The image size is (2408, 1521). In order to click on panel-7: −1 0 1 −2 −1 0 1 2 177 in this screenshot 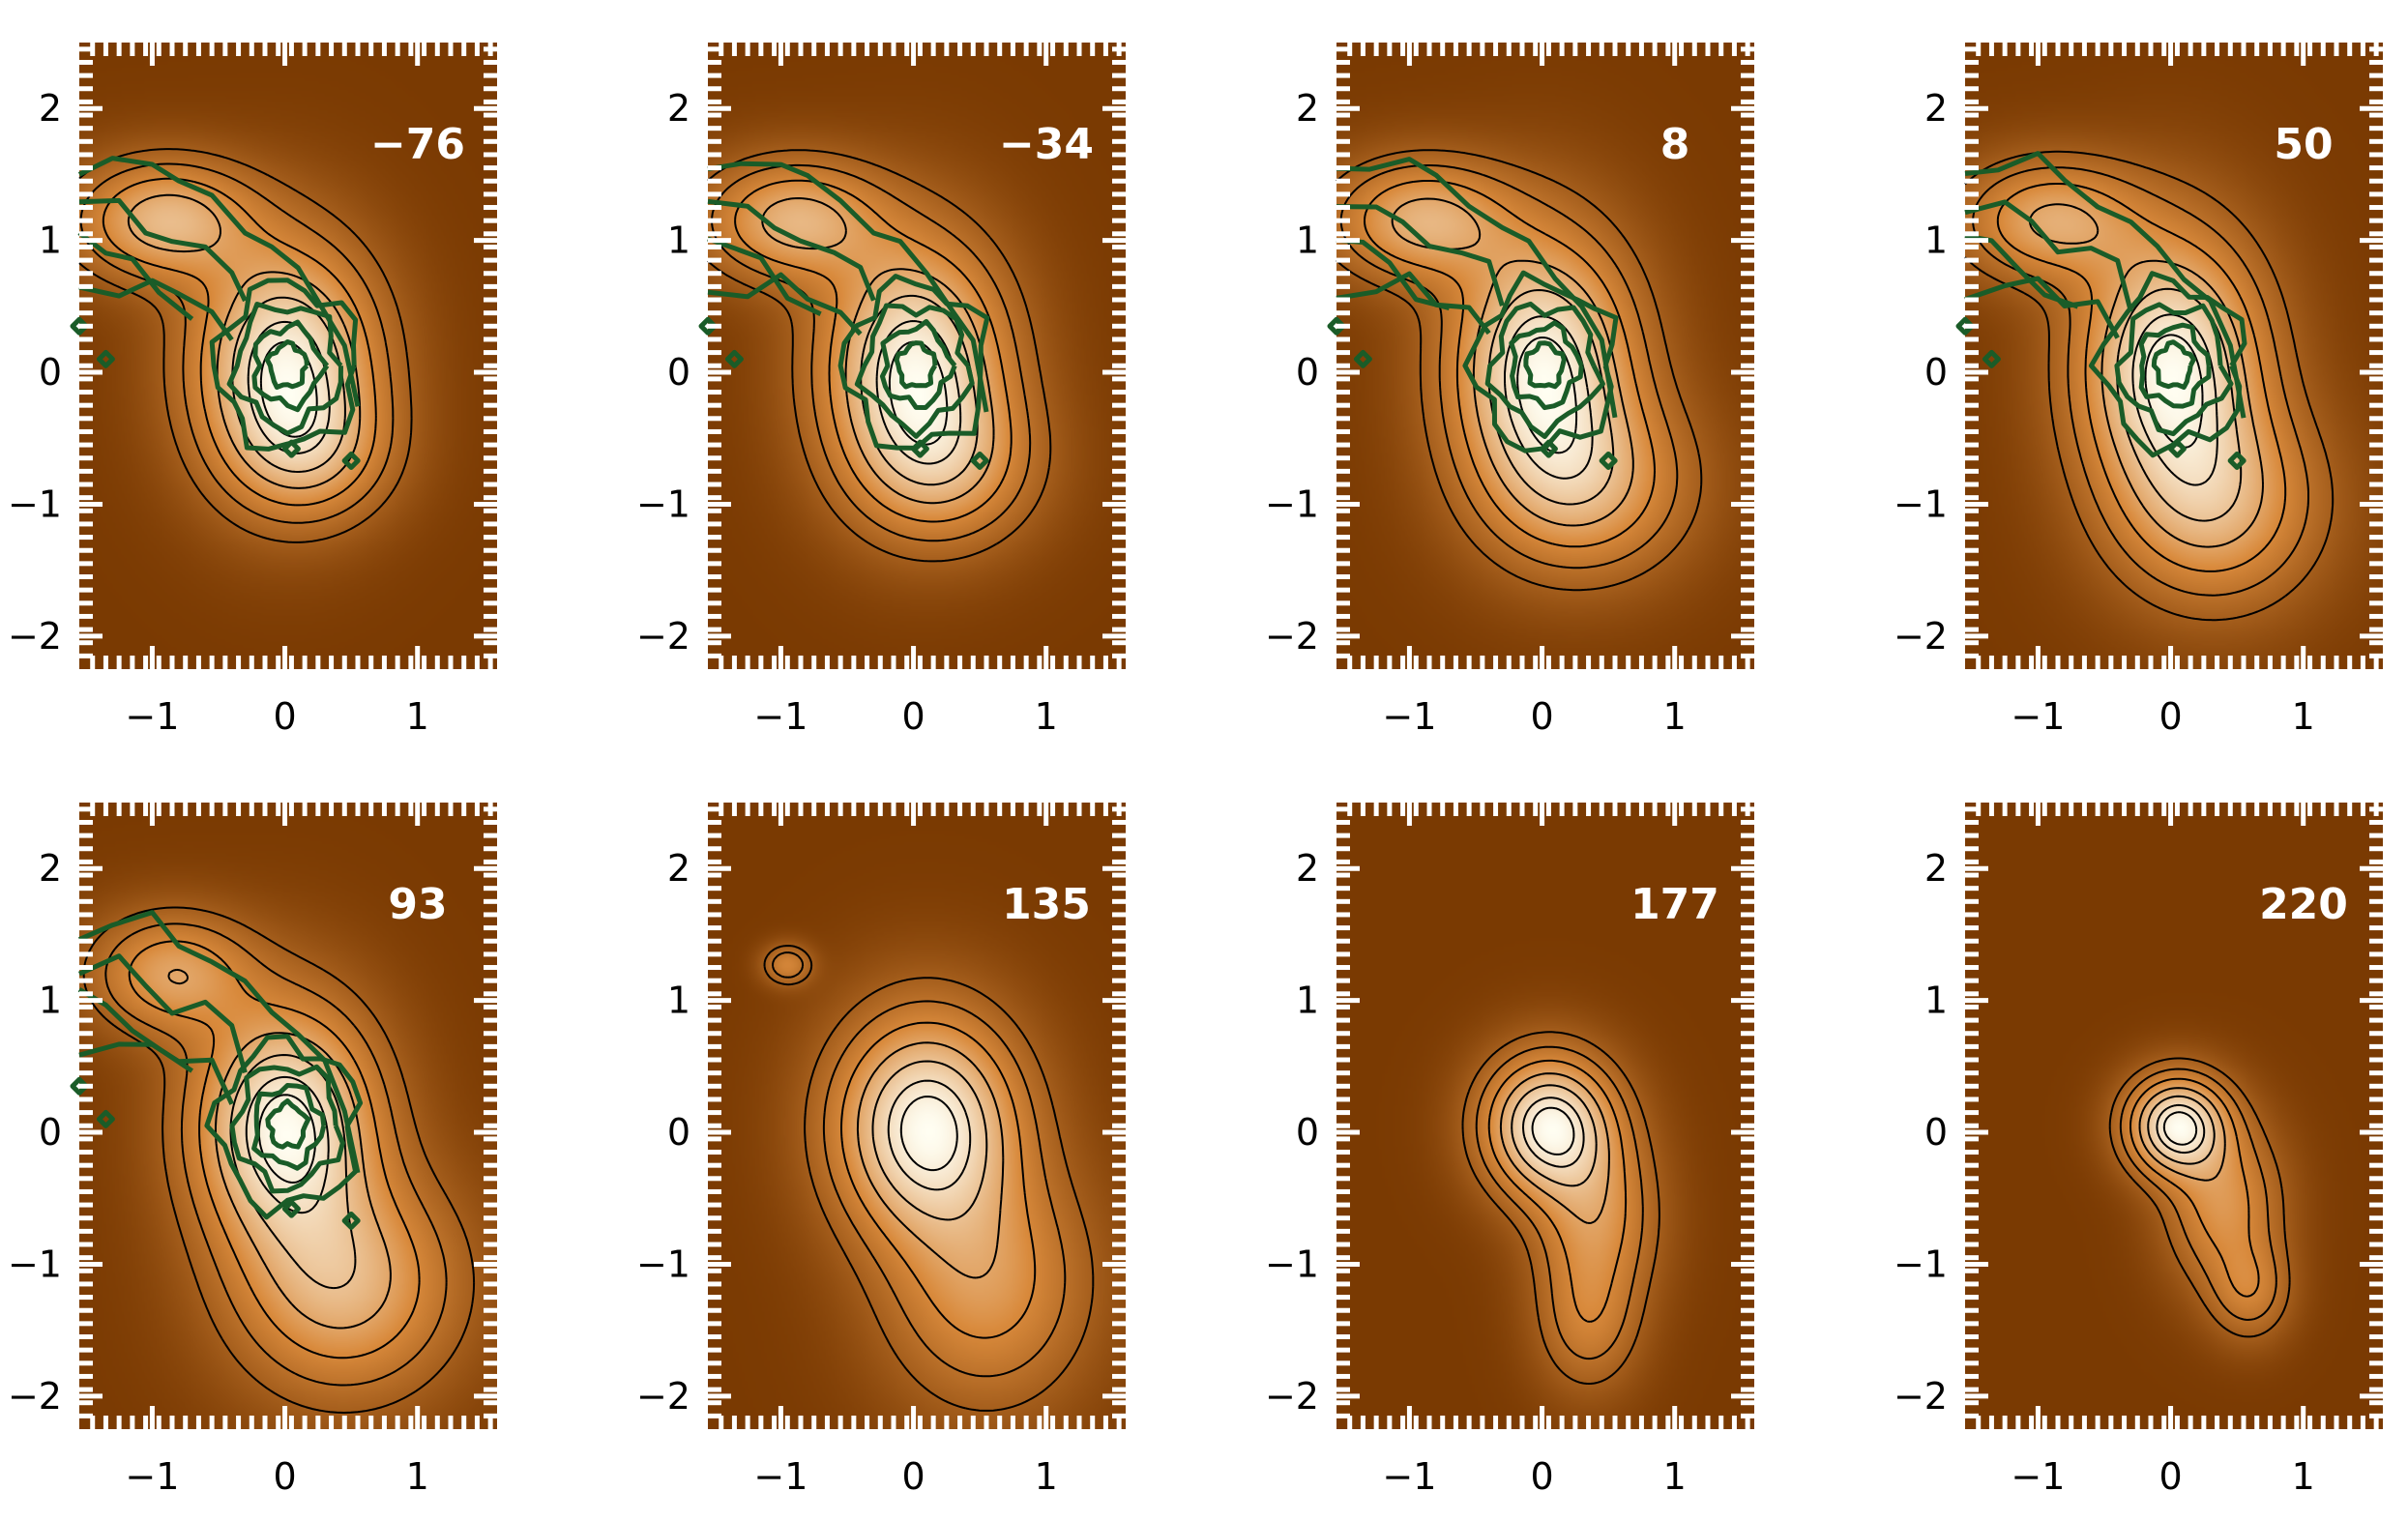, I will do `click(1509, 1151)`.